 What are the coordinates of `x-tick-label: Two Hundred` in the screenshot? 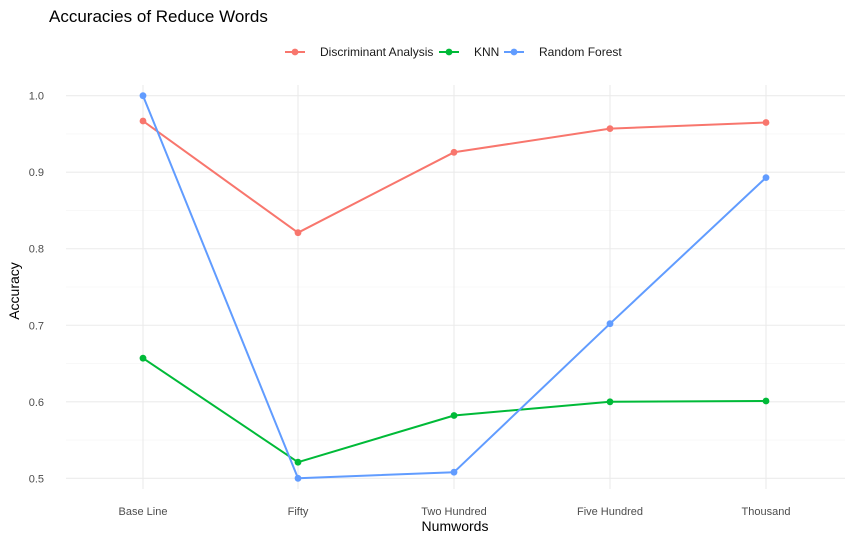 It's located at (453, 512).